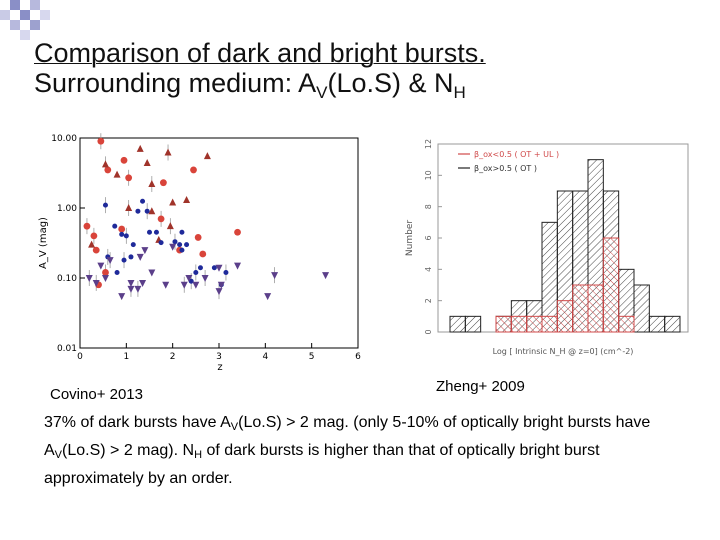  Describe the element at coordinates (173, 357) in the screenshot. I see `scatter-xtick-label: 2` at that location.